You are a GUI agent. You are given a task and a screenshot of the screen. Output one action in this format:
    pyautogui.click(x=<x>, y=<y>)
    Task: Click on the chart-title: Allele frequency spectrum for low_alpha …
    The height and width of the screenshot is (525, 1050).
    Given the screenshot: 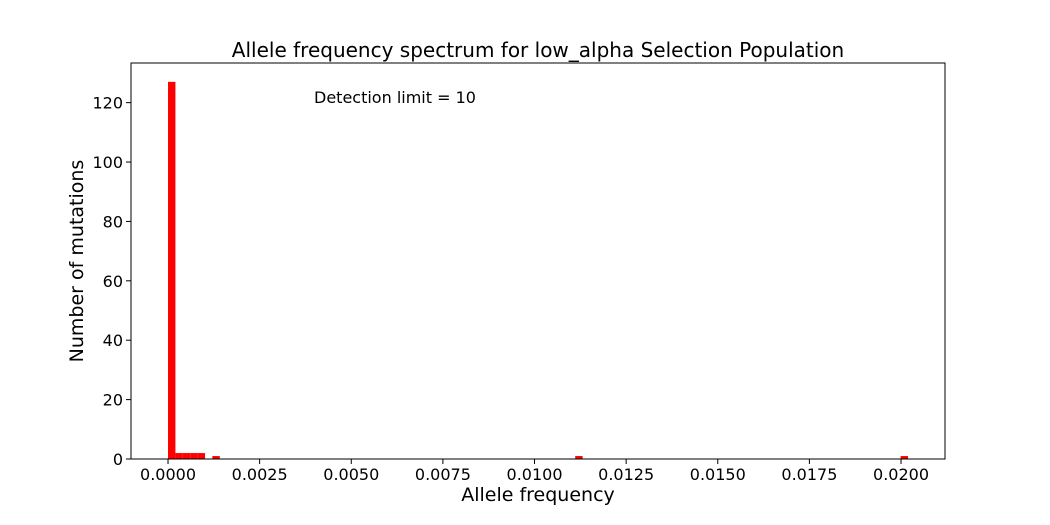 What is the action you would take?
    pyautogui.click(x=538, y=50)
    